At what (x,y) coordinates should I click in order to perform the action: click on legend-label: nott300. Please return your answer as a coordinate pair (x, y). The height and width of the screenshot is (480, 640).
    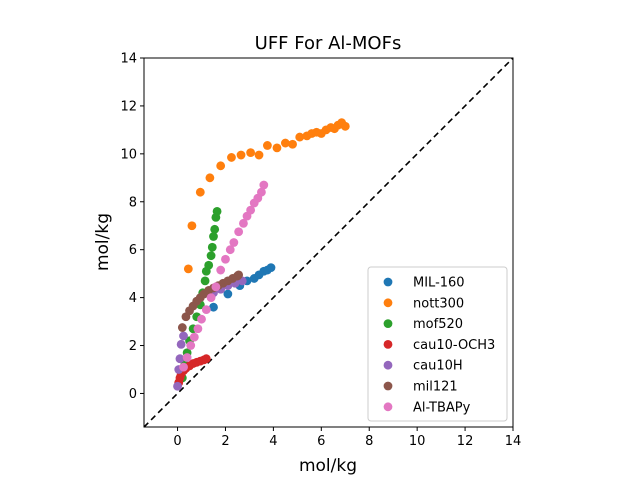
    Looking at the image, I should click on (438, 303).